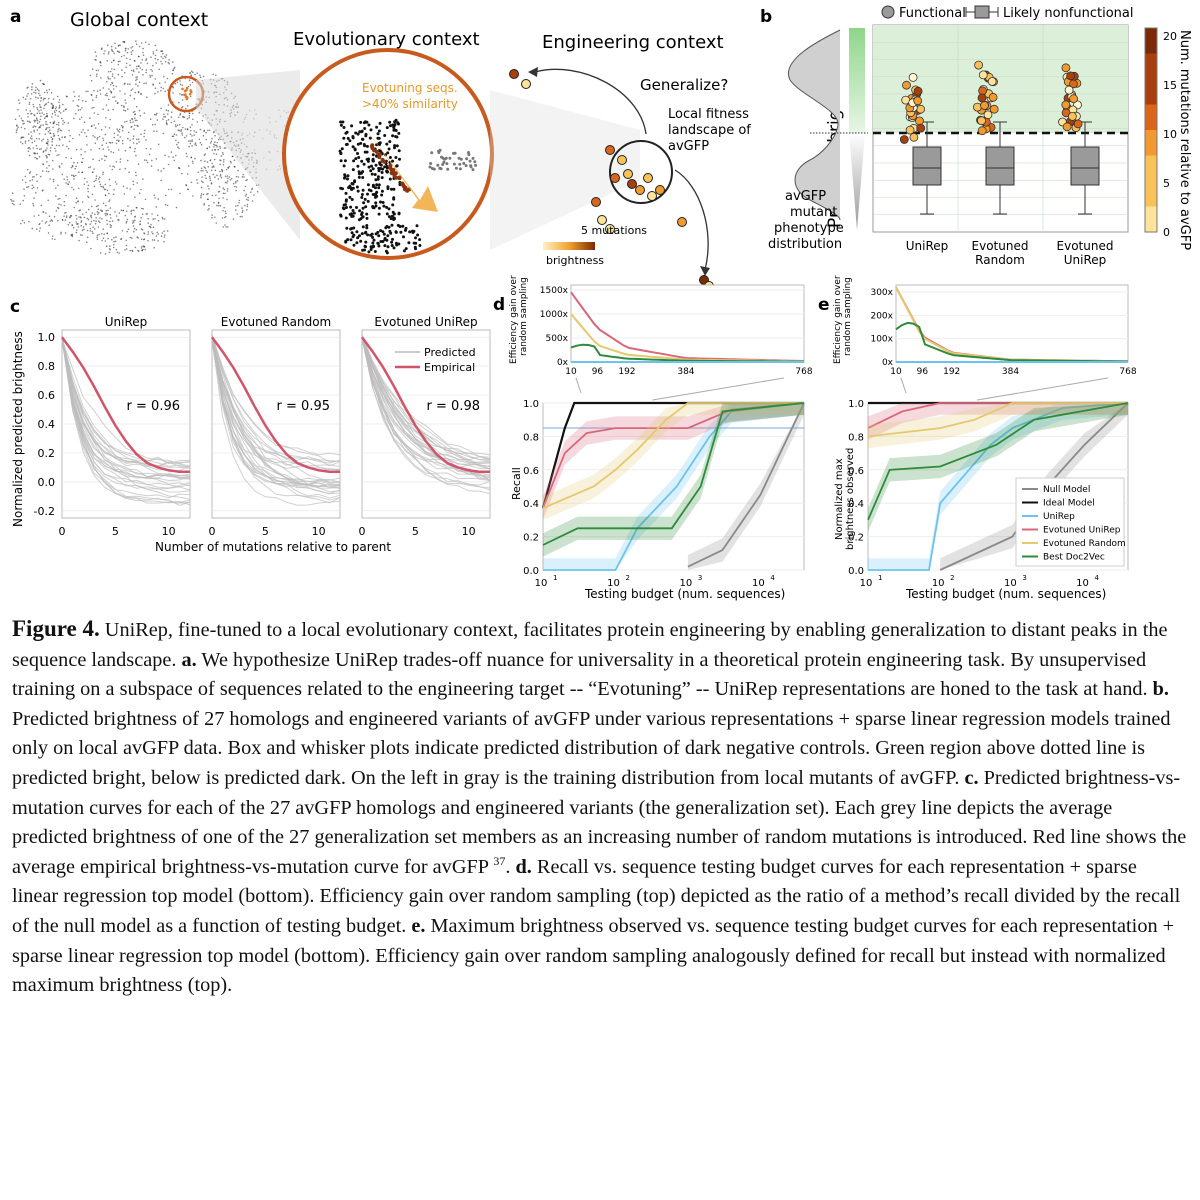  I want to click on local-landscape-circle, so click(641, 172).